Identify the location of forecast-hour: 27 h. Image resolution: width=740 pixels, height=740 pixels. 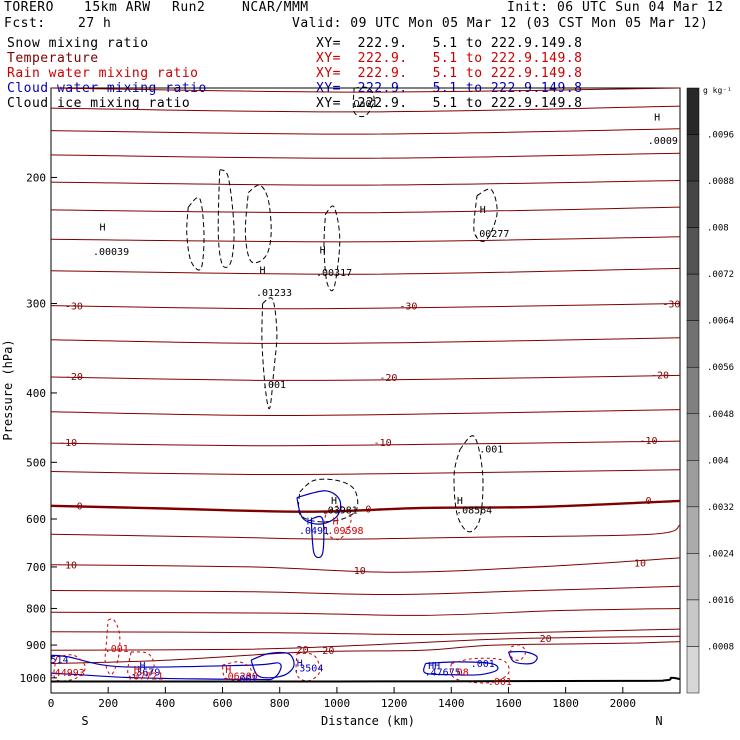
(95, 23).